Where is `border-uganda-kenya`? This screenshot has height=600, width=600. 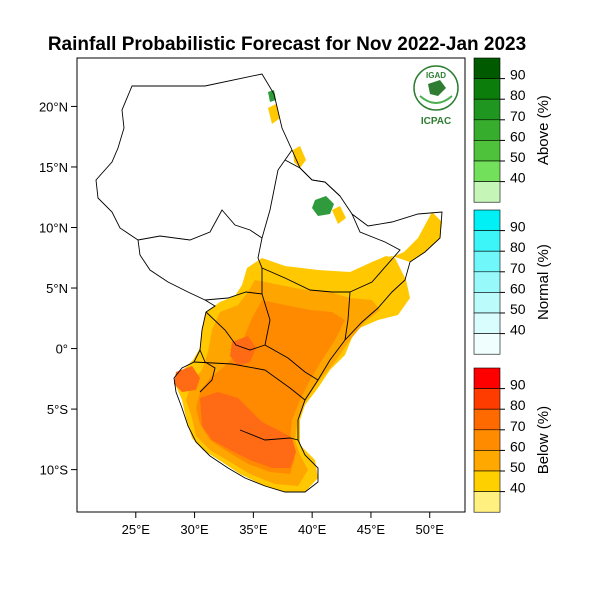
border-uganda-kenya is located at coordinates (266, 319).